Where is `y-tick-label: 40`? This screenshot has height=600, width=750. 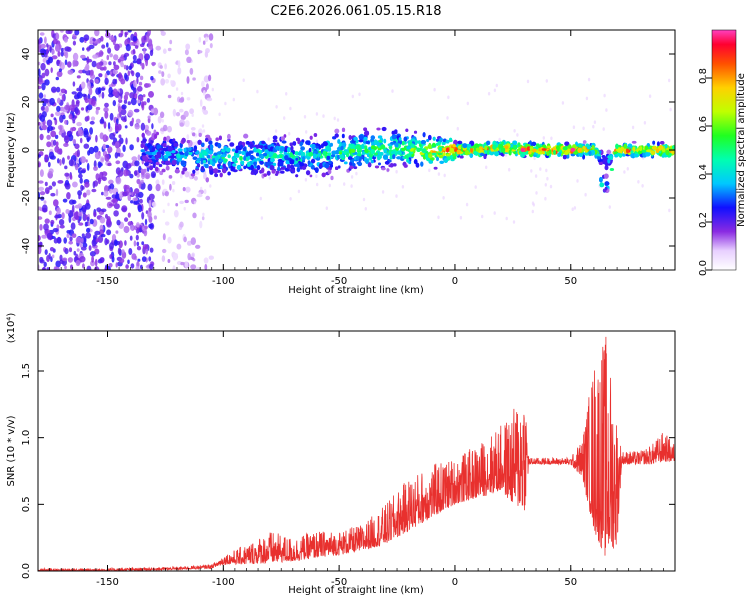
y-tick-label: 40 is located at coordinates (26, 54).